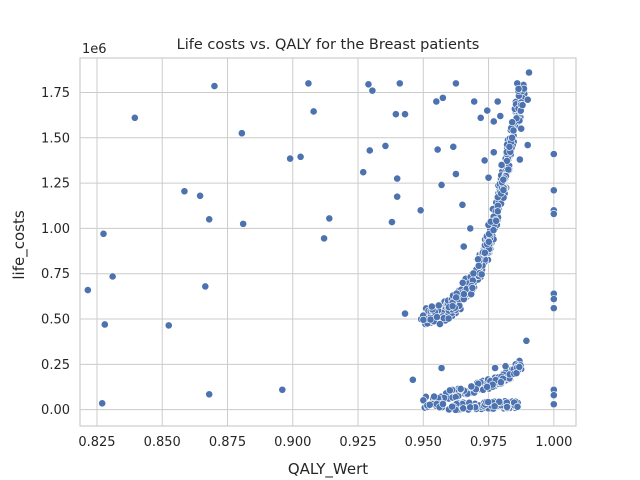 This screenshot has width=640, height=480. I want to click on x-tick-label: 1.000, so click(553, 442).